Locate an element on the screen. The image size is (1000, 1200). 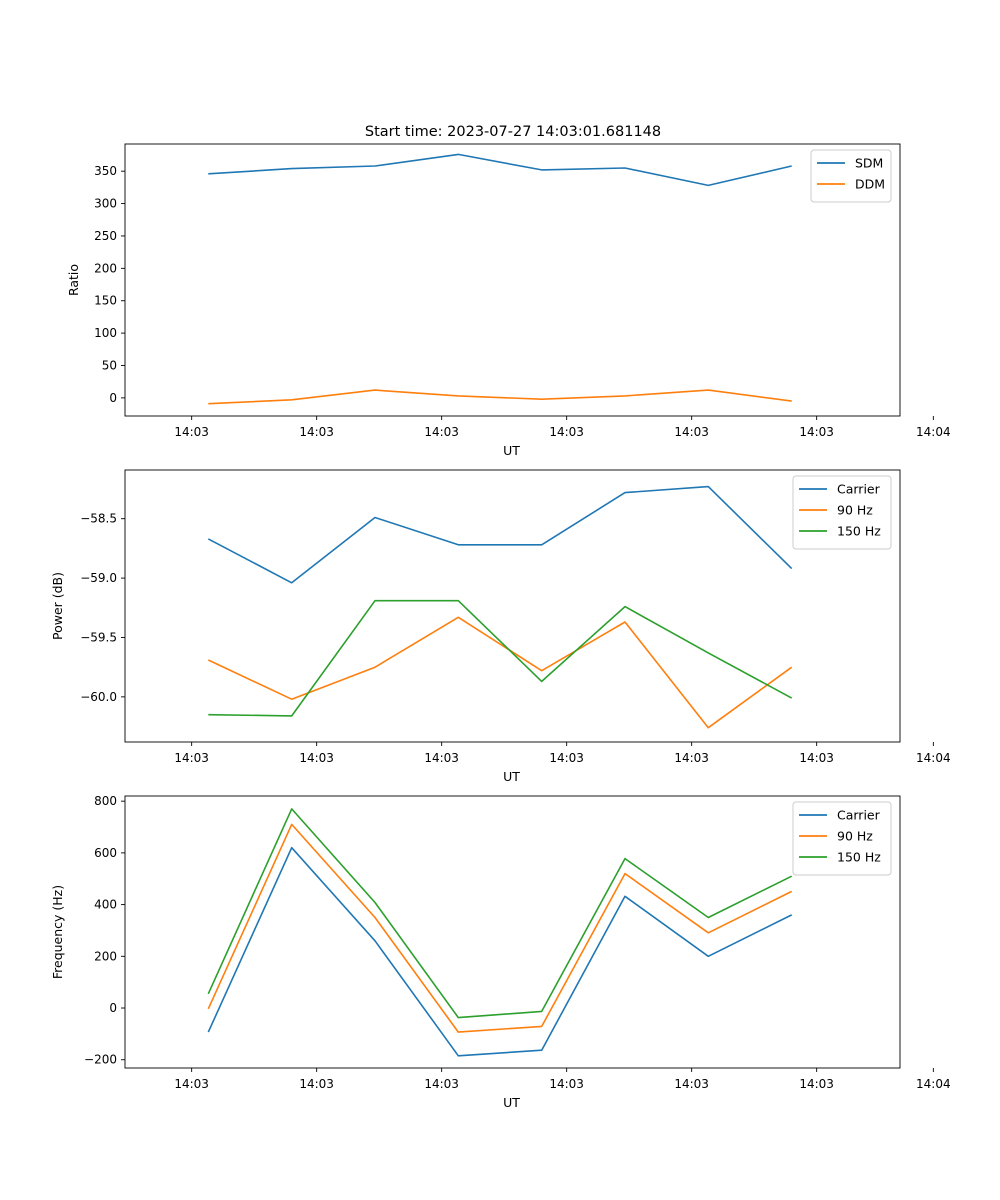
y-tick-label: 250 is located at coordinates (105, 236).